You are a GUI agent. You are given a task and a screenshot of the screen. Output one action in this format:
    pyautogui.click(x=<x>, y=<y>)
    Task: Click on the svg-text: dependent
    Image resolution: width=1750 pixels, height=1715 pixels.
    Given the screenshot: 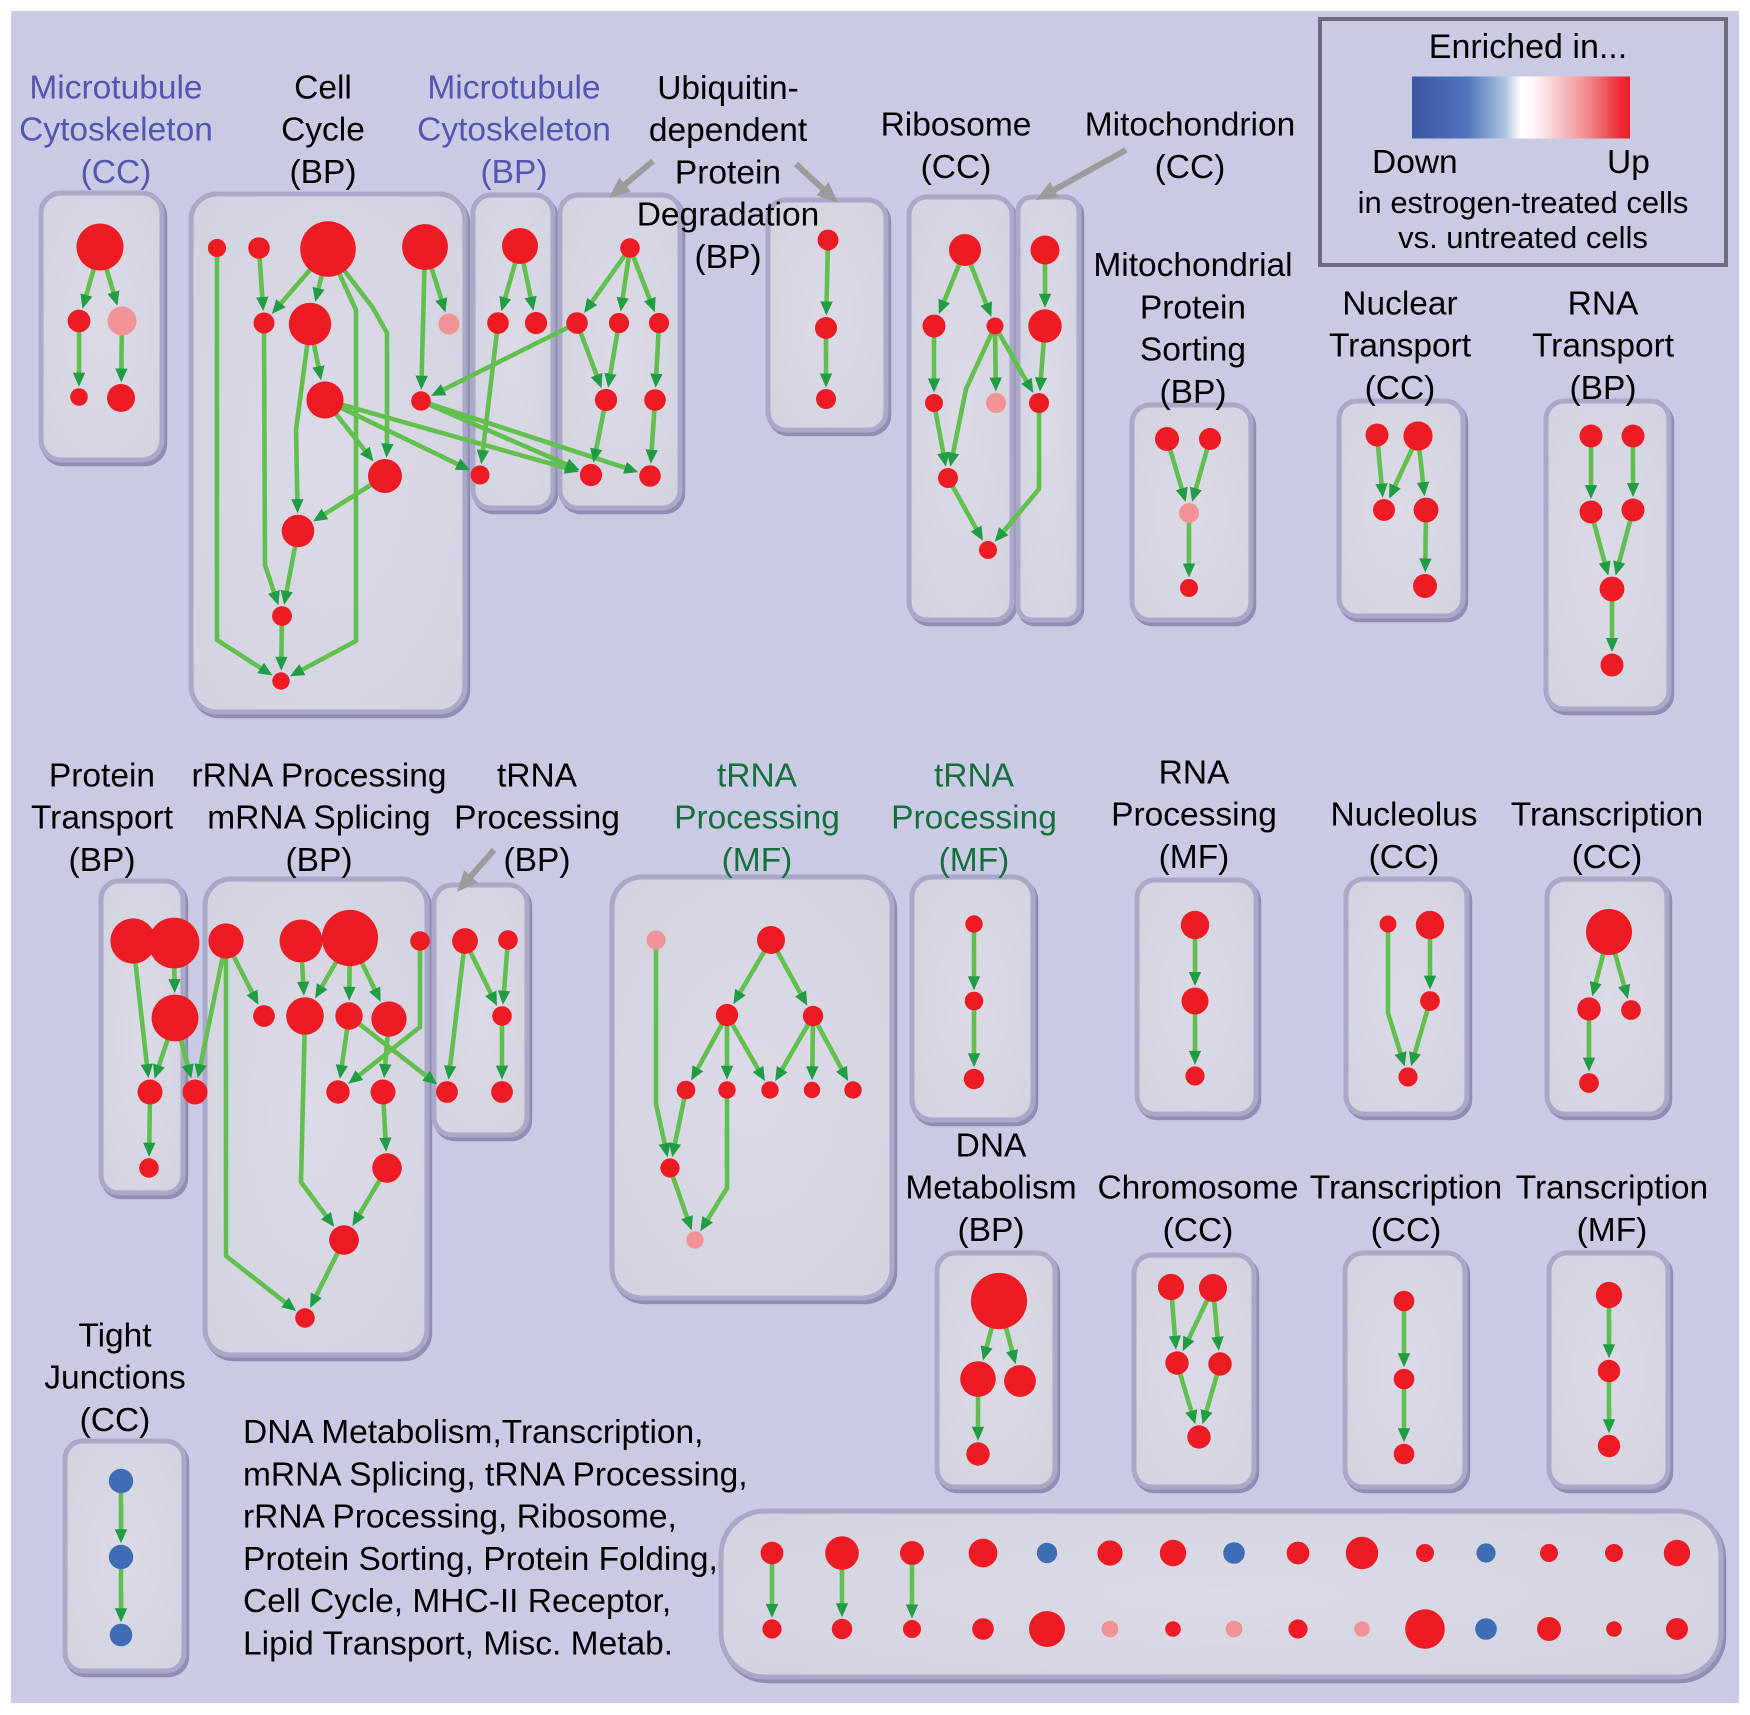 What is the action you would take?
    pyautogui.click(x=728, y=130)
    